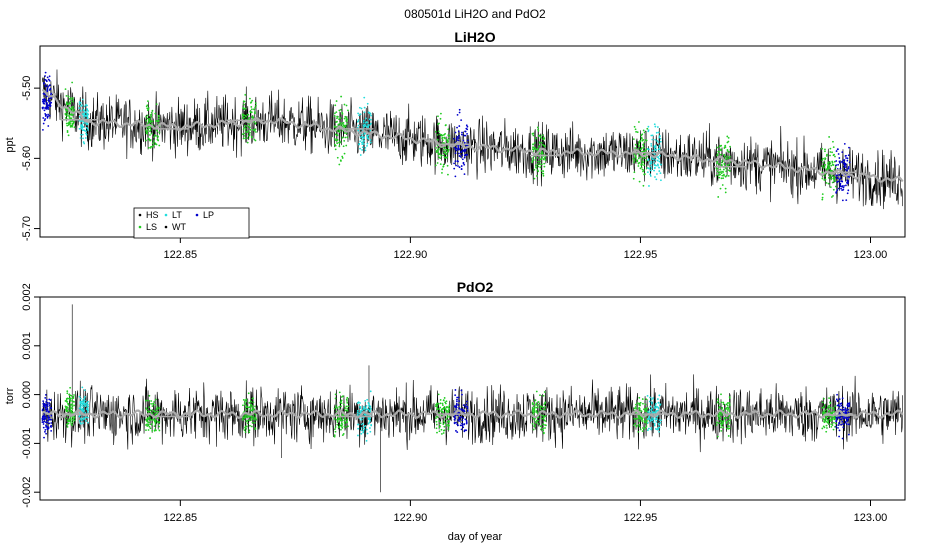  What do you see at coordinates (151, 227) in the screenshot?
I see `legend-label-LS: LS` at bounding box center [151, 227].